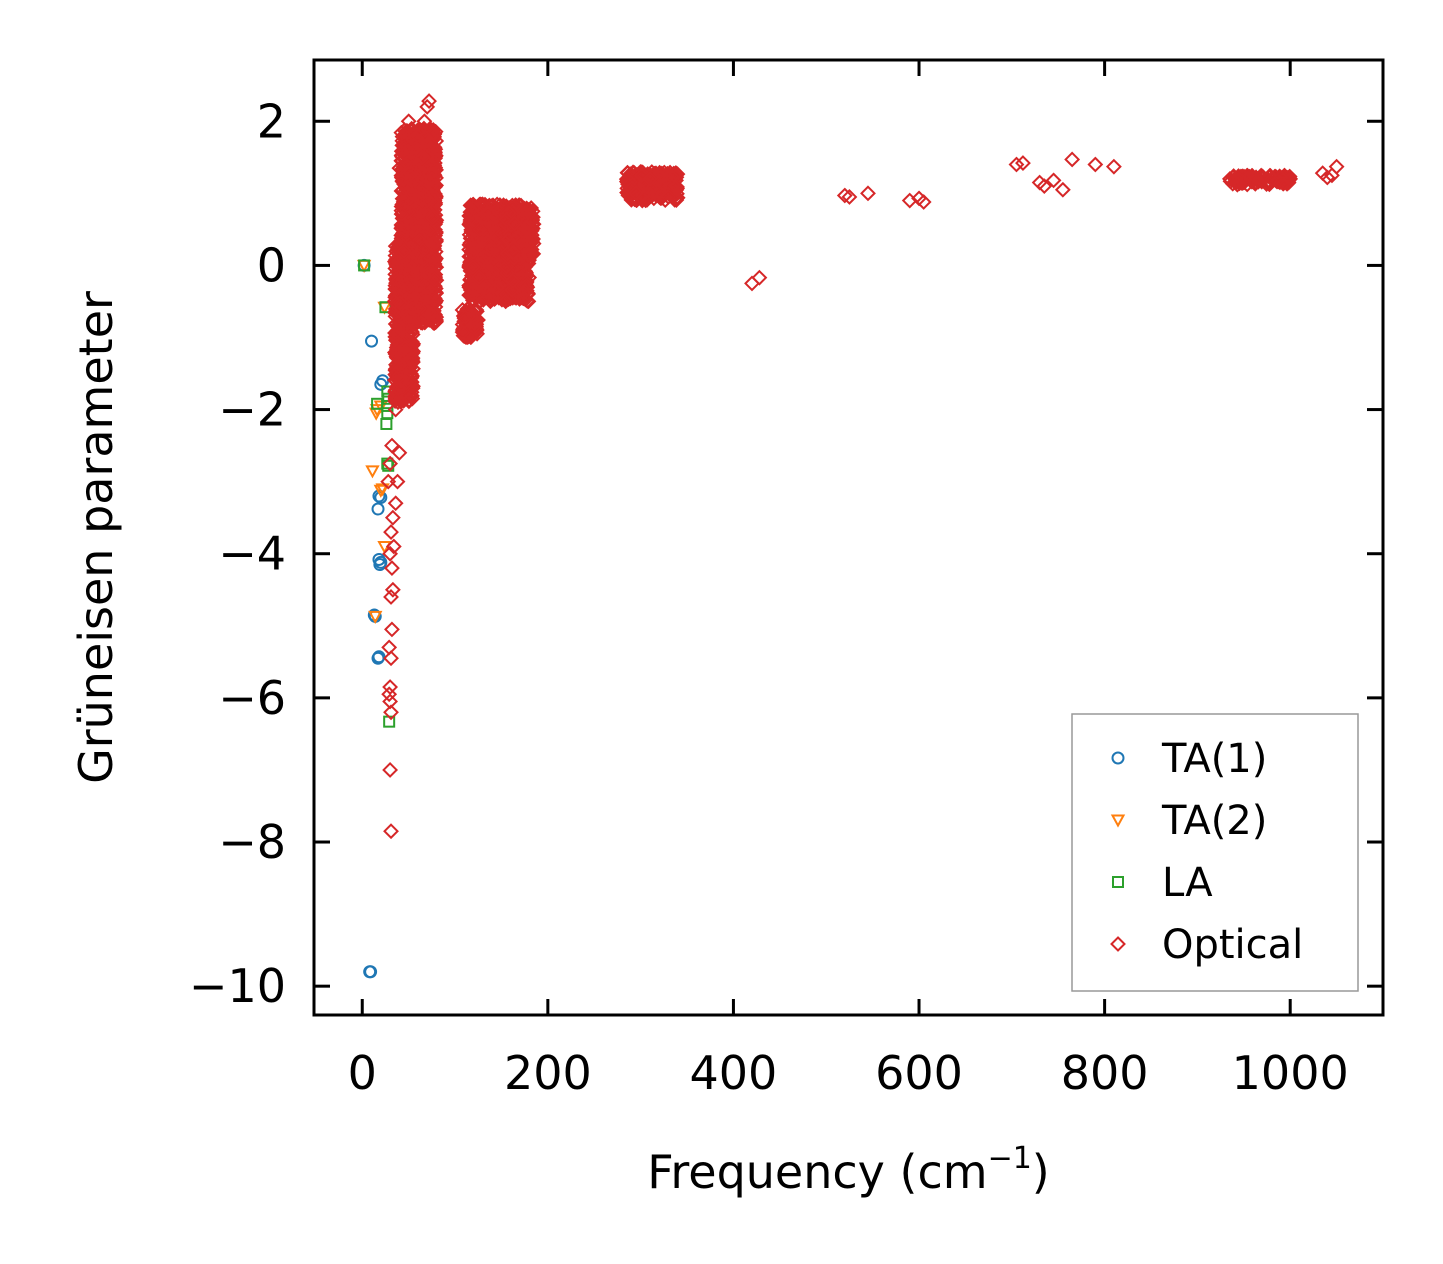 This screenshot has height=1264, width=1443. Describe the element at coordinates (252, 410) in the screenshot. I see `y-tick-label: −2` at that location.